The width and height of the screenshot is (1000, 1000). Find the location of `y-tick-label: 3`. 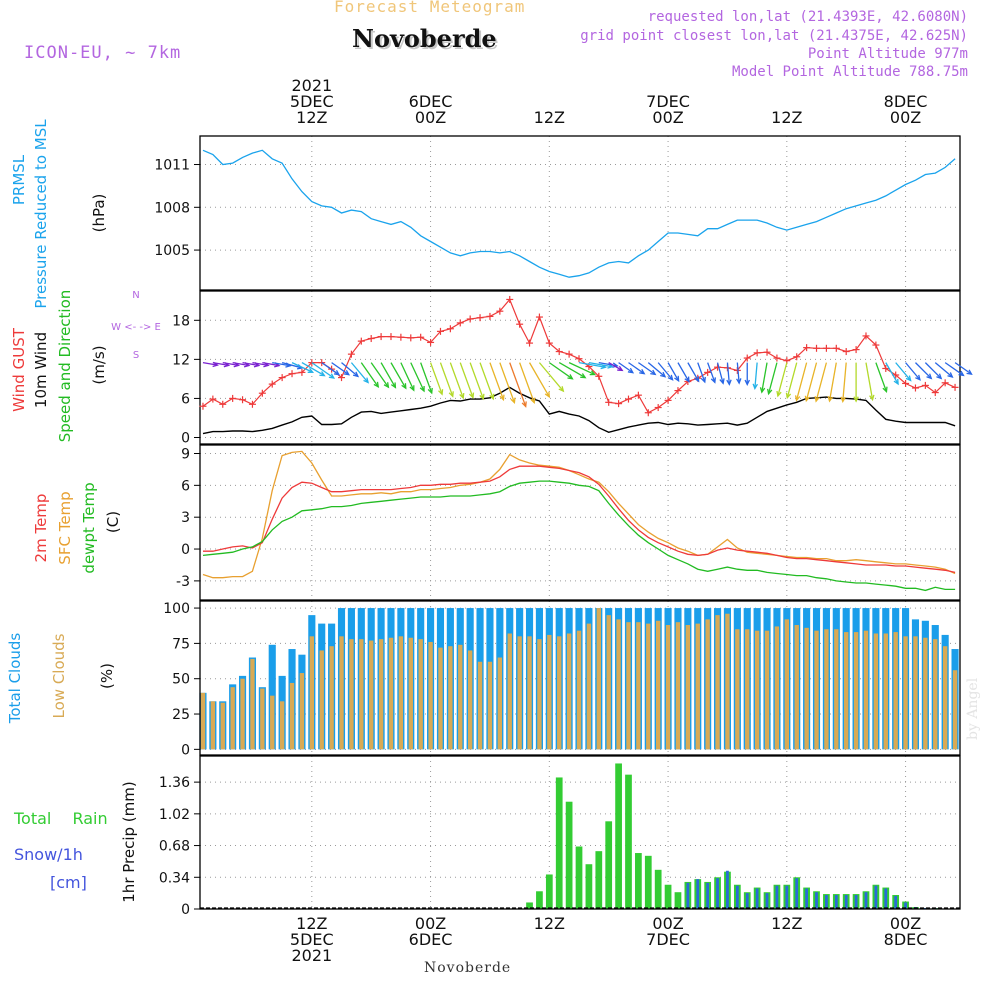

y-tick-label: 3 is located at coordinates (185, 518).